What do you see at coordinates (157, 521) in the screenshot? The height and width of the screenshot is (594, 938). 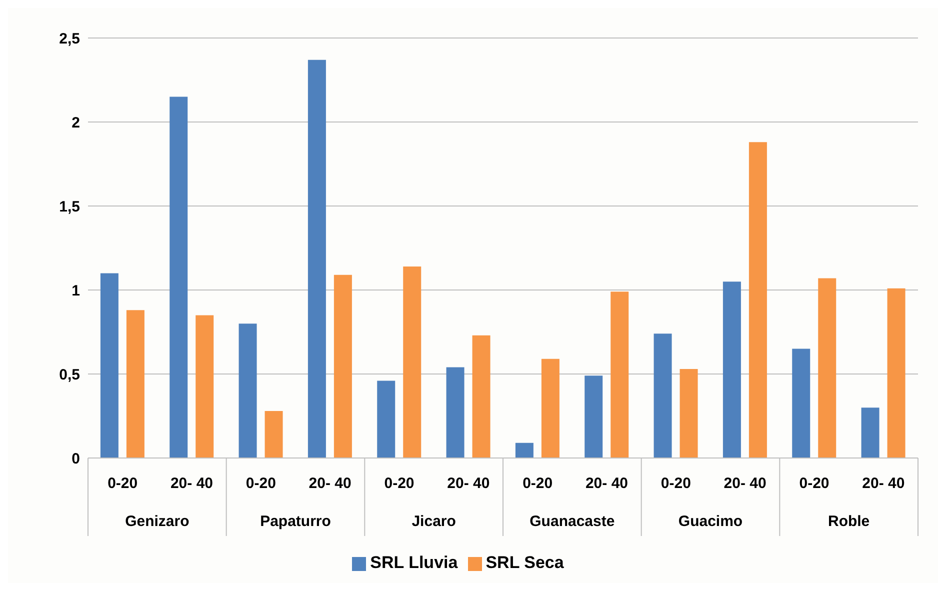 I see `text: Genizaro` at bounding box center [157, 521].